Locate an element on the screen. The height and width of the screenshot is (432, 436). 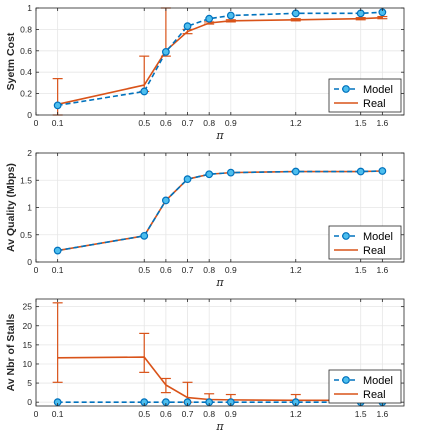
y-axis-label: Av Quality (Mbps) is located at coordinates (11, 207).